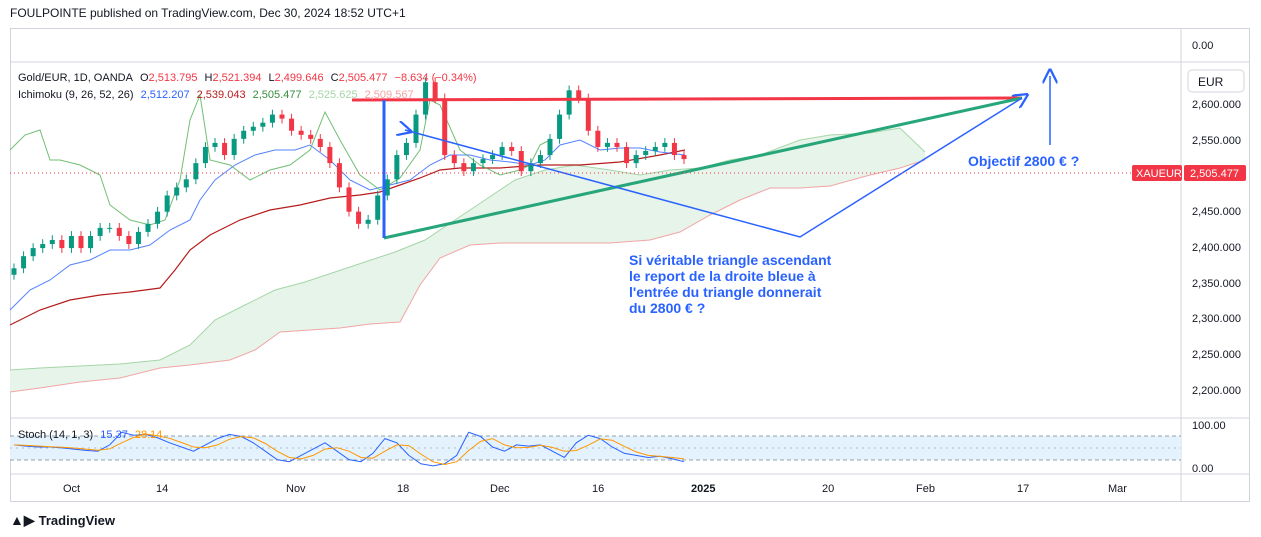 The image size is (1261, 537). I want to click on c-value: 2,505.477, so click(363, 78).